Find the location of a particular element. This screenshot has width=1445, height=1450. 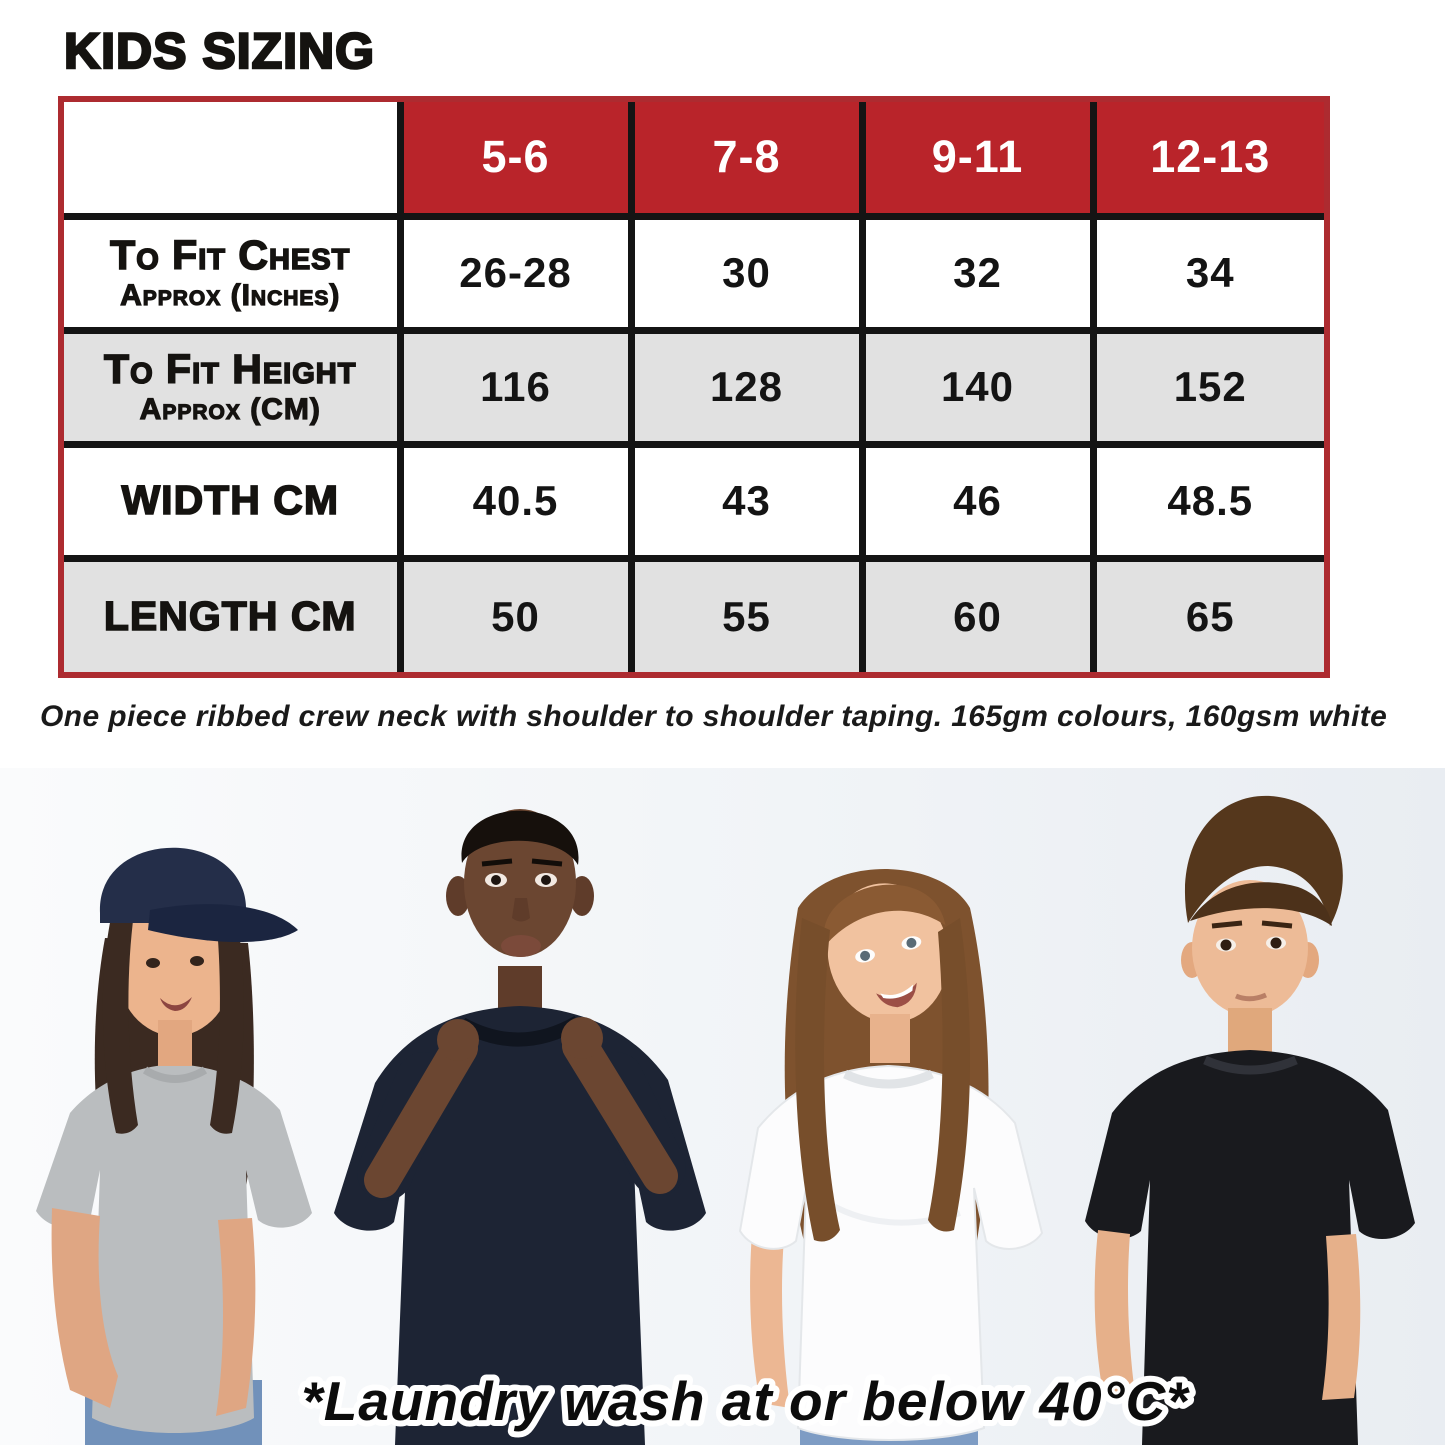

size-column-header: 9-11 is located at coordinates (977, 161).